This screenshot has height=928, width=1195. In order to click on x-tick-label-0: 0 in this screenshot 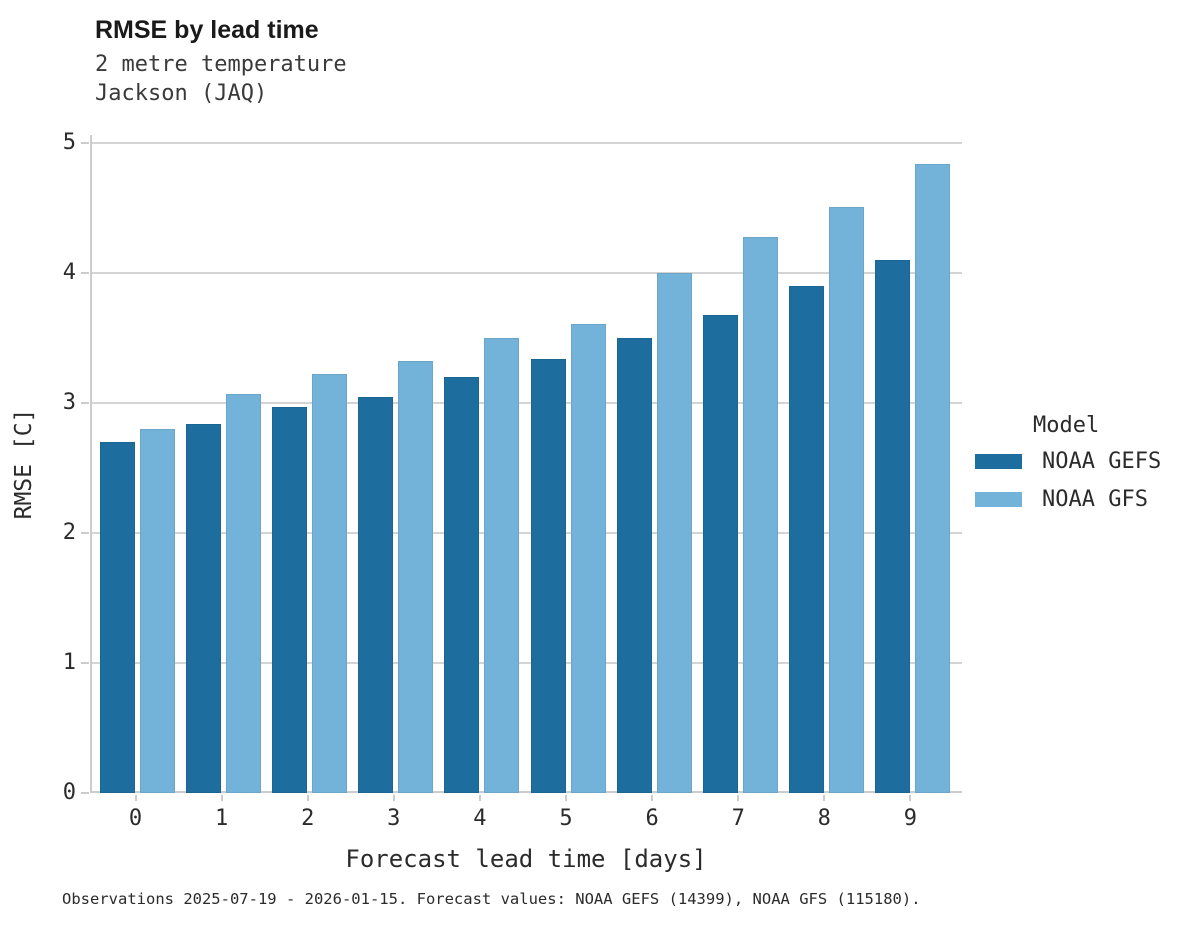, I will do `click(135, 818)`.